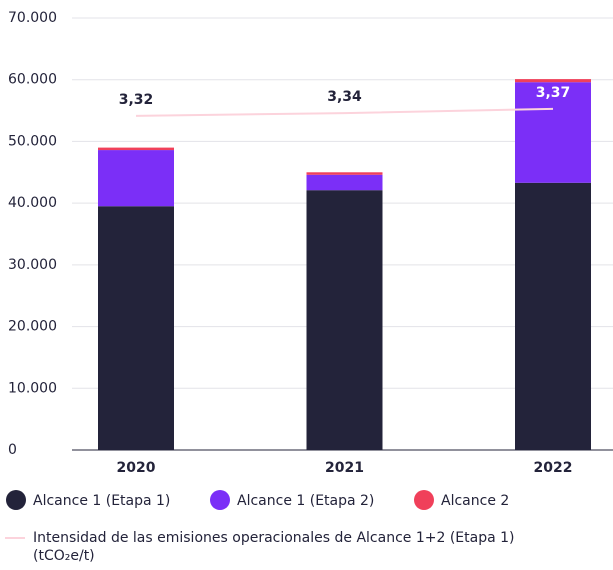 This screenshot has height=570, width=613. What do you see at coordinates (344, 468) in the screenshot?
I see `x-tick-label: 2021` at bounding box center [344, 468].